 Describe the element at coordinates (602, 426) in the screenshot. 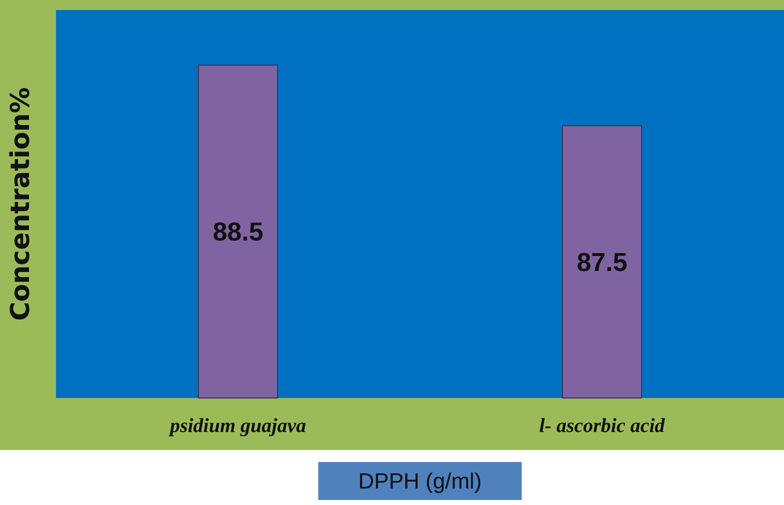

I see `x-tick-label: l- ascorbic acid` at that location.